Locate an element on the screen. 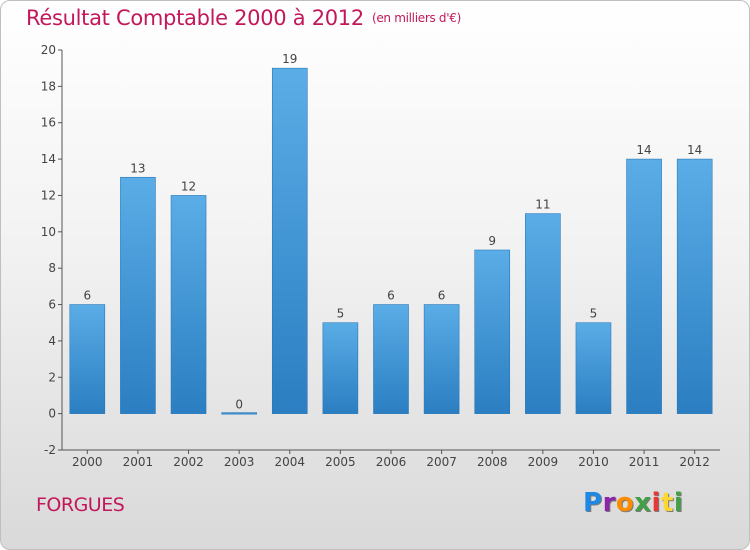 The width and height of the screenshot is (750, 550). y-tick-label: 12 is located at coordinates (48, 195).